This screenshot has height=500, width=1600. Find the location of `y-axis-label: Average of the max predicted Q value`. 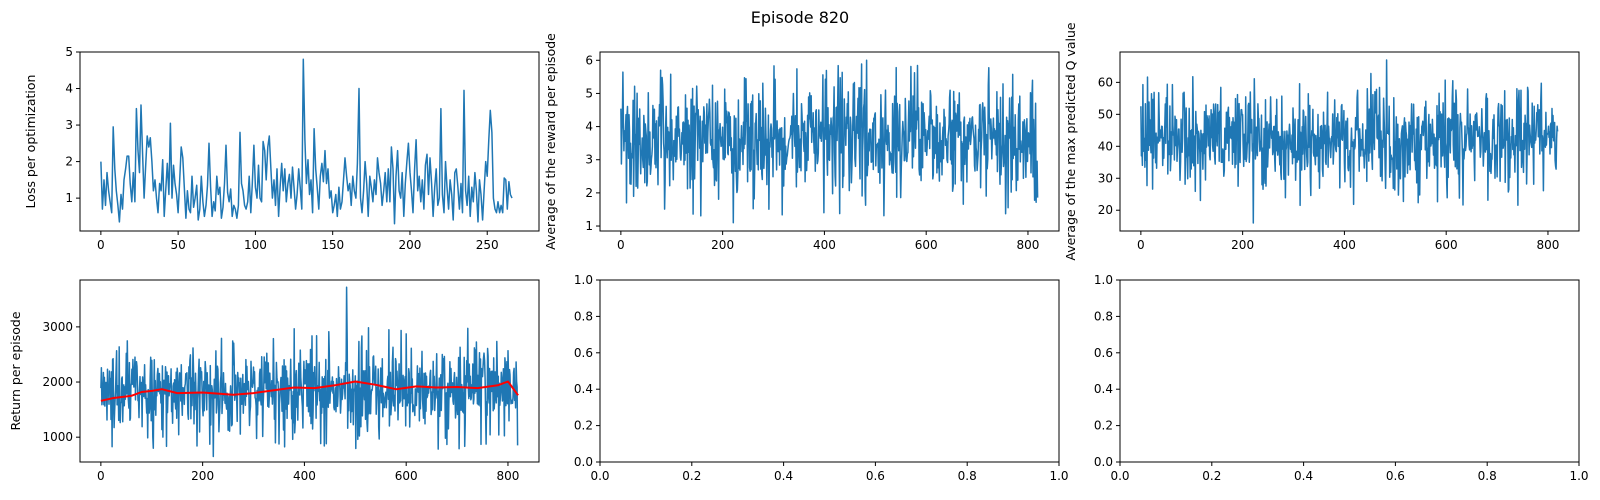

y-axis-label: Average of the max predicted Q value is located at coordinates (1070, 141).